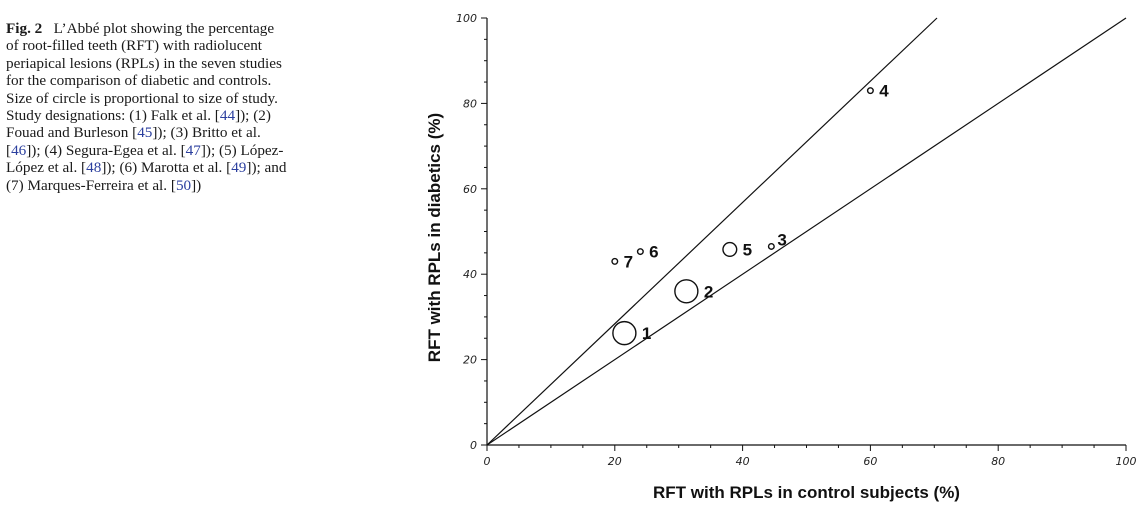  Describe the element at coordinates (1126, 461) in the screenshot. I see `x-tick-label: 100` at that location.